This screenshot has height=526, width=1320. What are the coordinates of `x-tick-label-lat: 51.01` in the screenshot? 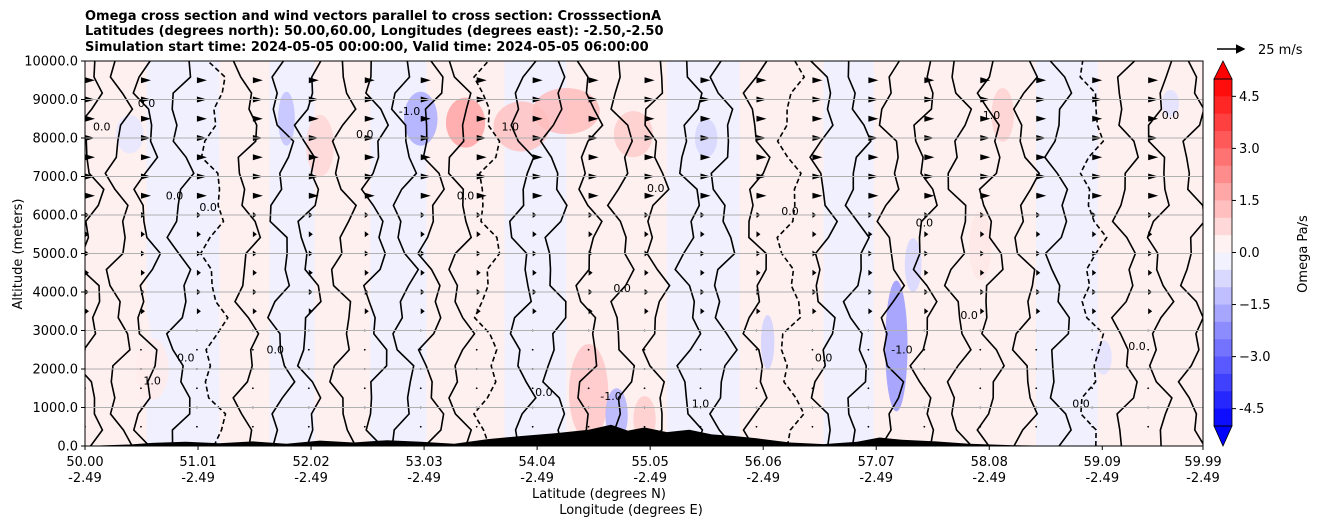 It's located at (197, 462).